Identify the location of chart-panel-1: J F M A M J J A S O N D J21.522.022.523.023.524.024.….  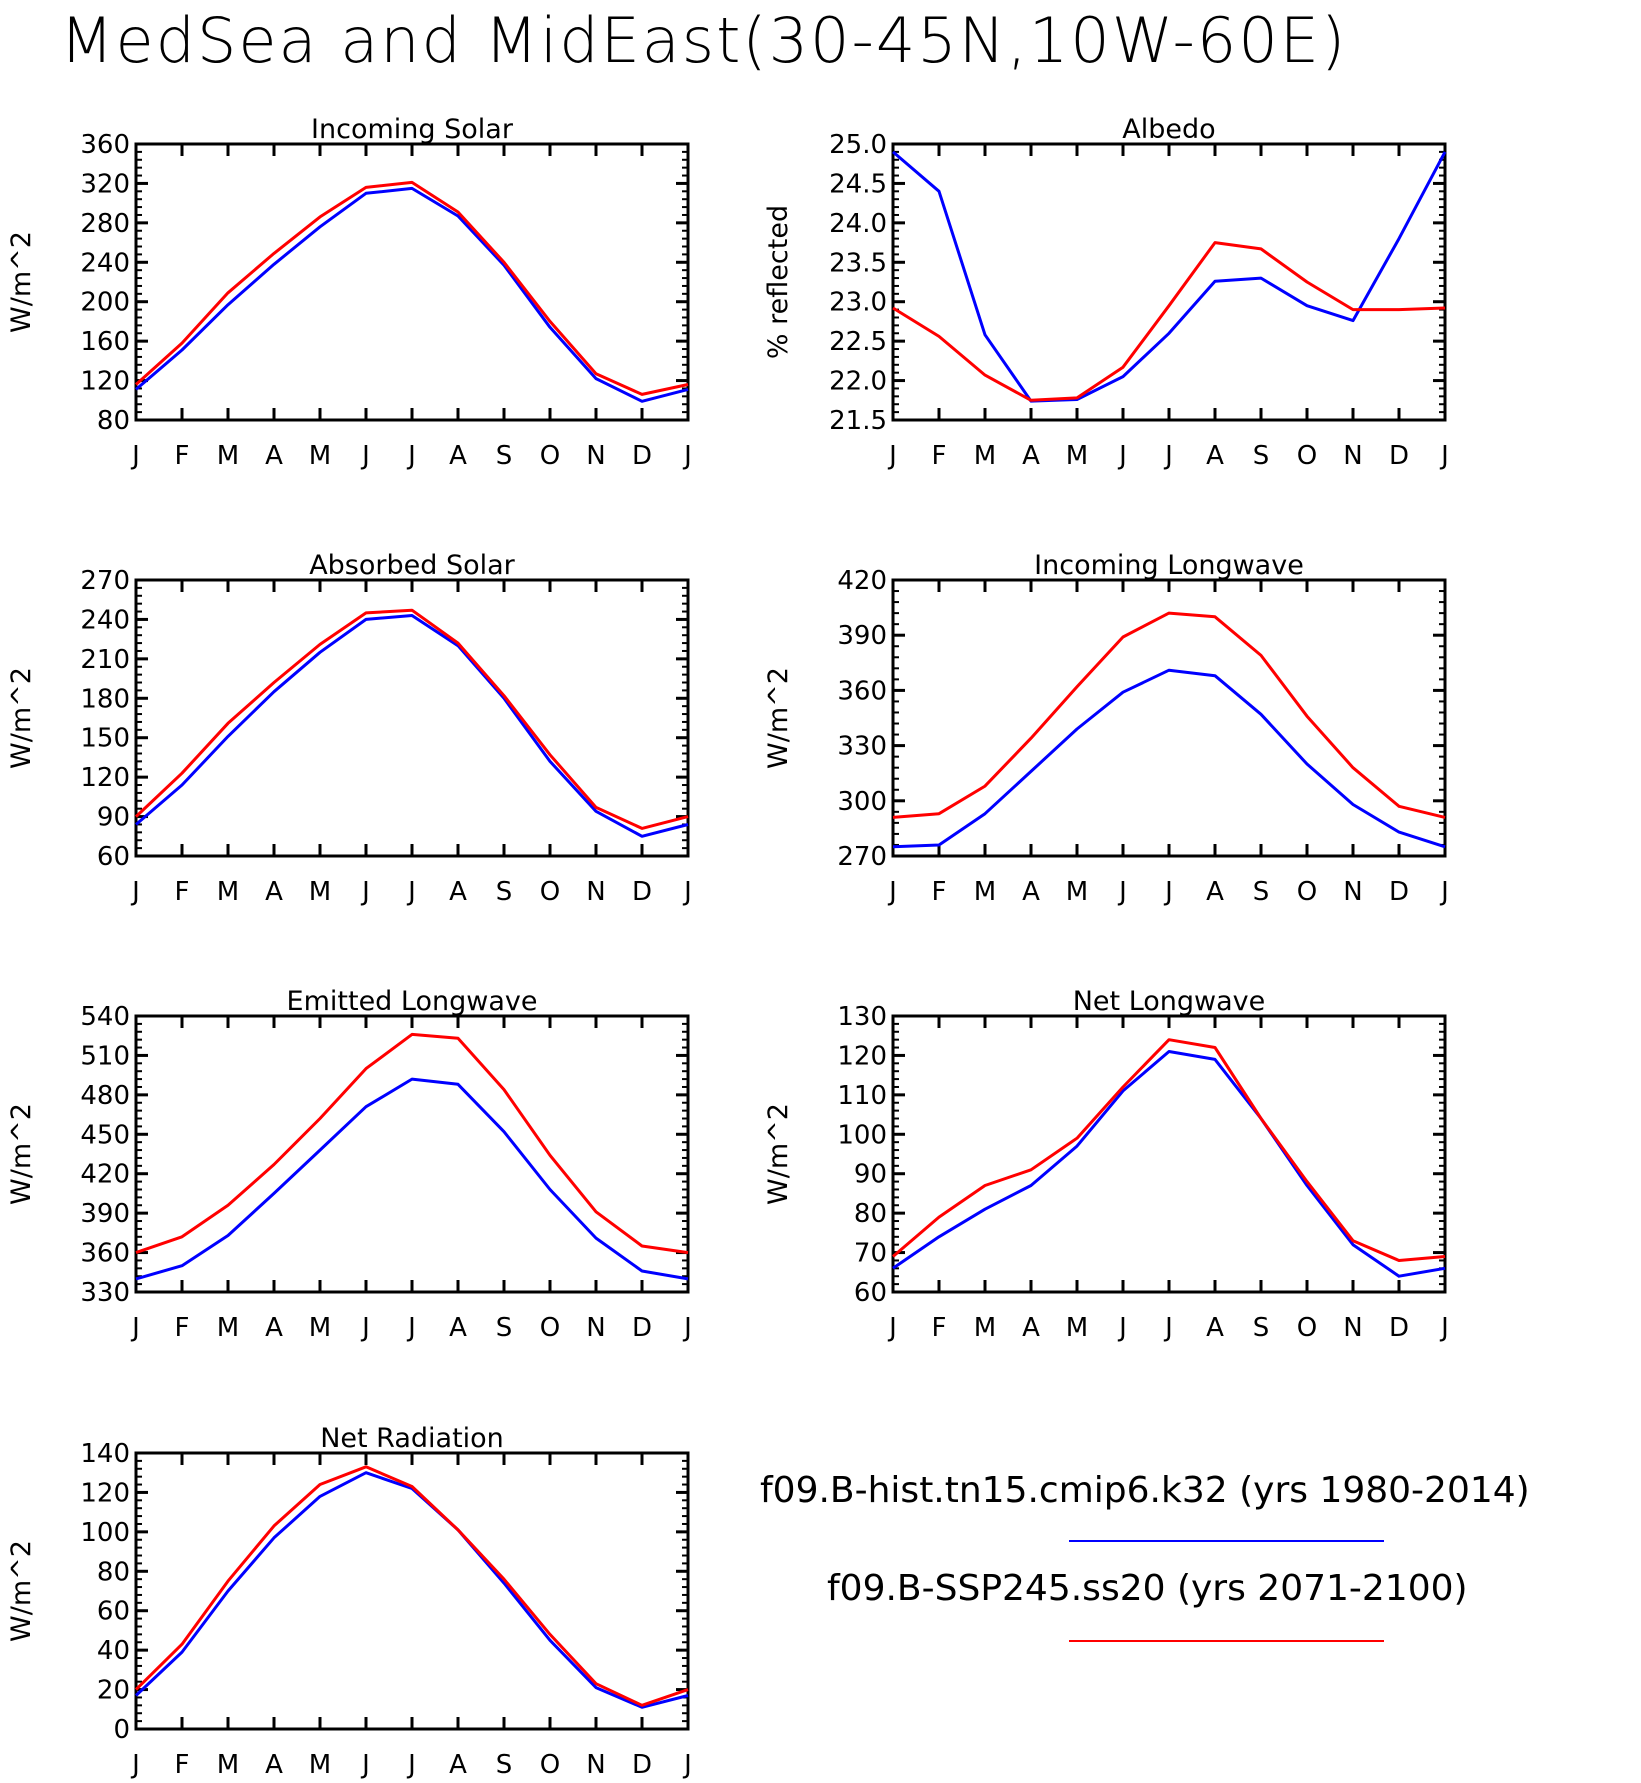
(1106, 292).